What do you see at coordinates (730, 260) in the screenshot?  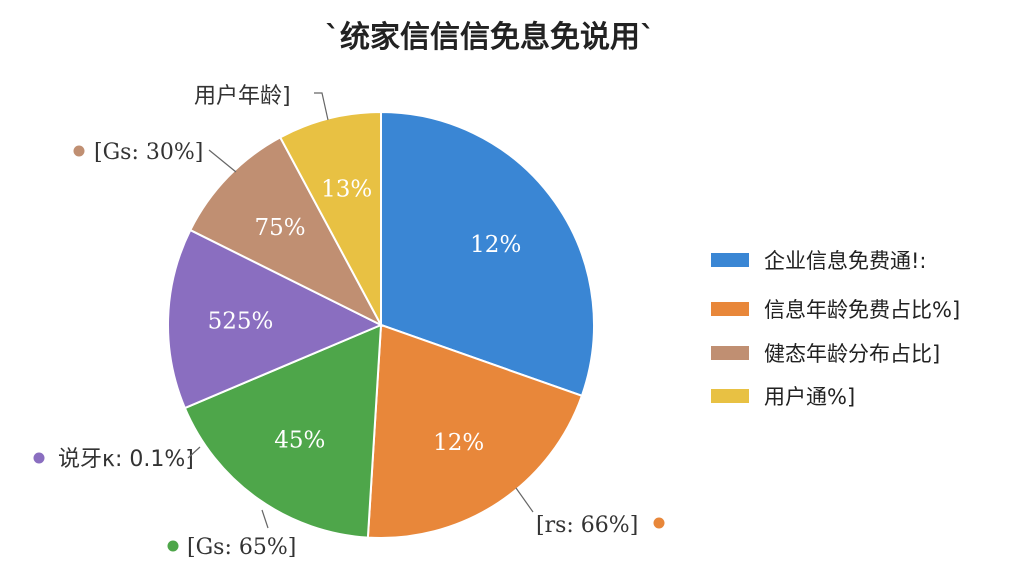 I see `legend-swatch-blue` at bounding box center [730, 260].